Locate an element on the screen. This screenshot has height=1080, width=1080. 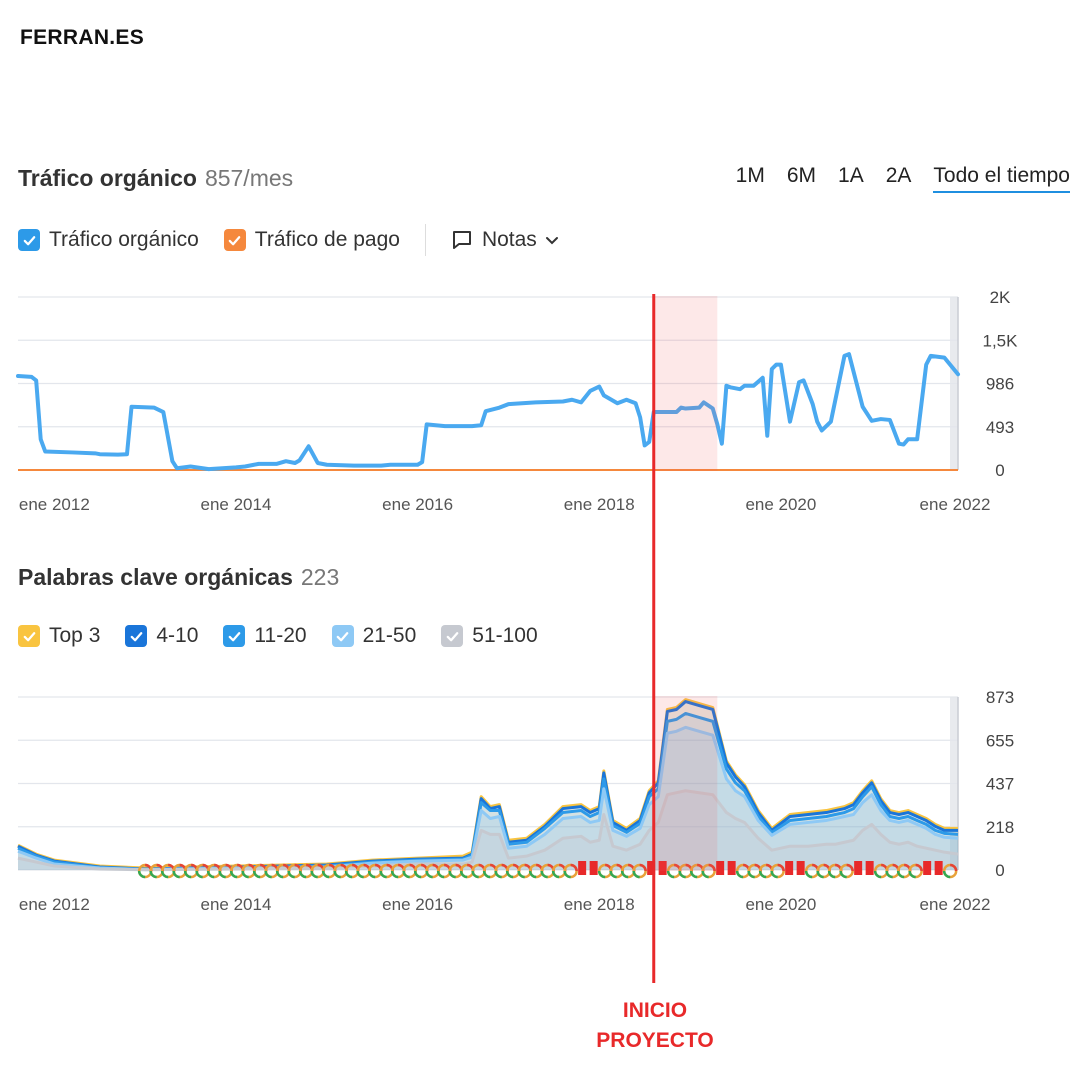
y-tick-label: 873 is located at coordinates (1000, 697).